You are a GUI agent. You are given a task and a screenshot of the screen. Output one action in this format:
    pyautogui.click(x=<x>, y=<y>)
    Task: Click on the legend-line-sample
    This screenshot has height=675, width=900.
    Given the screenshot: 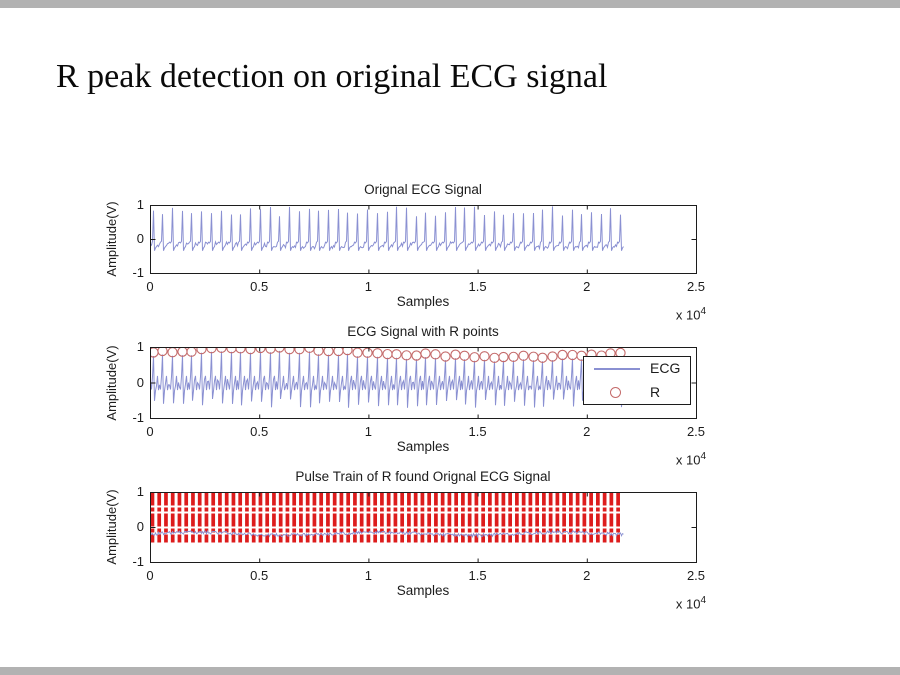 What is the action you would take?
    pyautogui.click(x=617, y=369)
    